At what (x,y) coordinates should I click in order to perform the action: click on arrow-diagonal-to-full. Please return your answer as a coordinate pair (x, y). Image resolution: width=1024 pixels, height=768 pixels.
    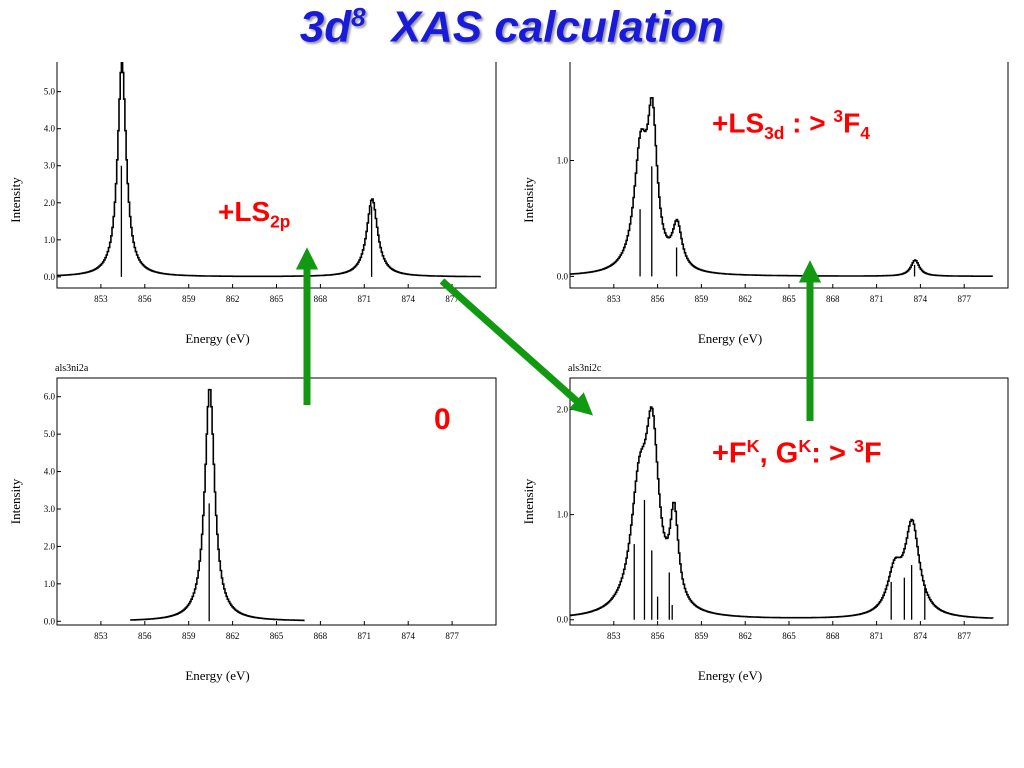
    Looking at the image, I should click on (516, 347).